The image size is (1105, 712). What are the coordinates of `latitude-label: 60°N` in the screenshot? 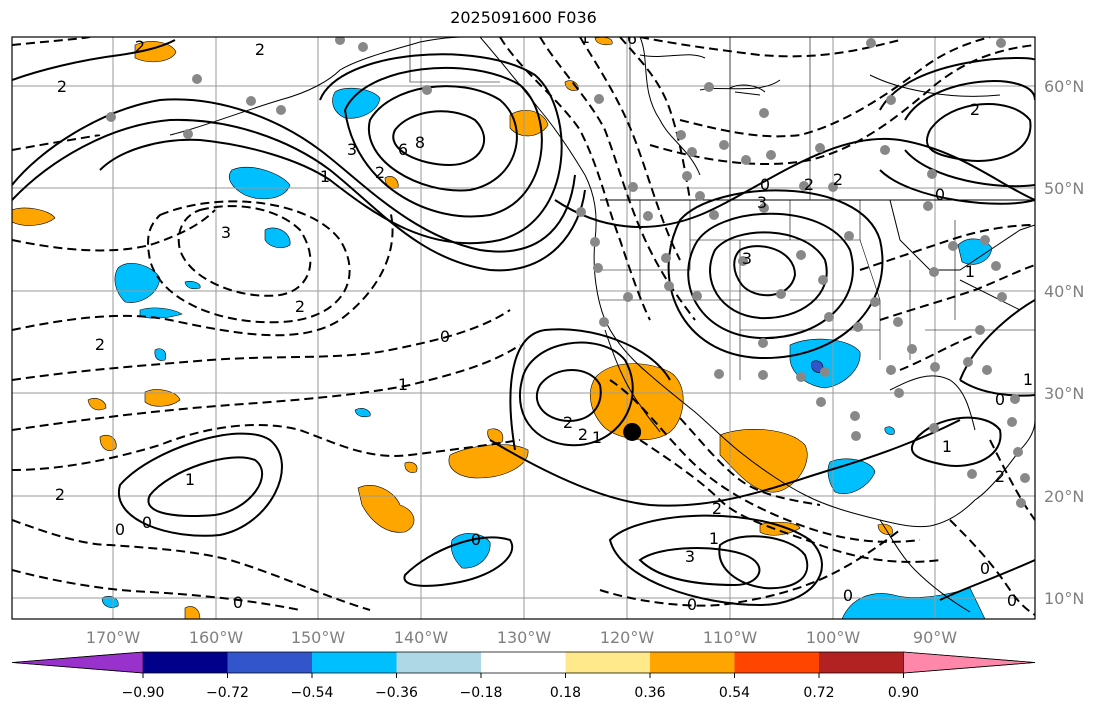 It's located at (1064, 86).